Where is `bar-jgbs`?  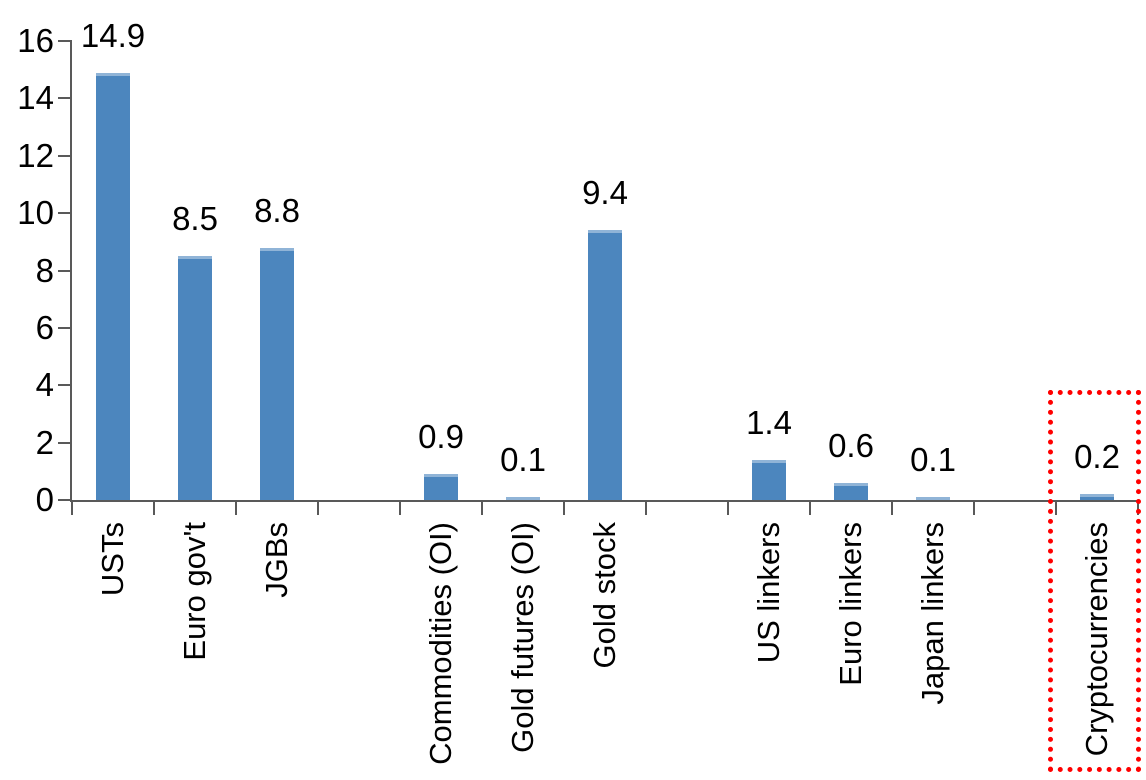 bar-jgbs is located at coordinates (277, 374).